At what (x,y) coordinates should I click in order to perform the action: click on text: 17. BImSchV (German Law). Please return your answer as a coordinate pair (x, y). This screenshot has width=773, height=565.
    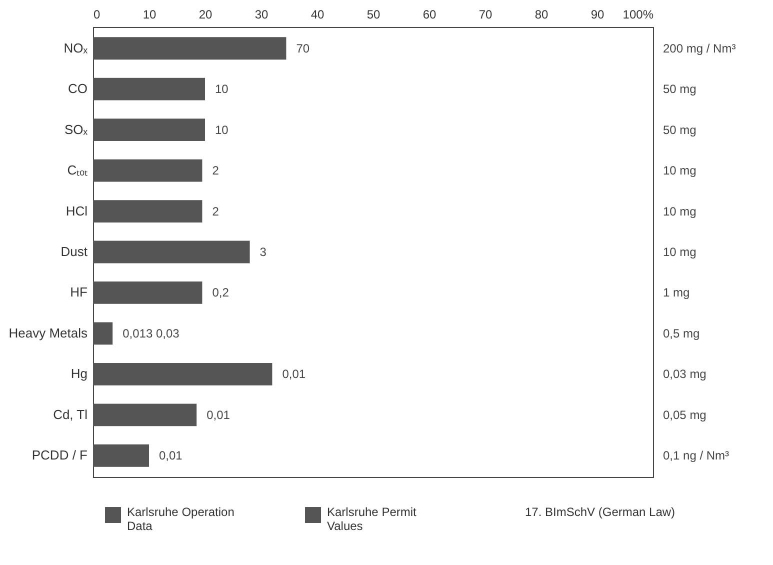
    Looking at the image, I should click on (600, 512).